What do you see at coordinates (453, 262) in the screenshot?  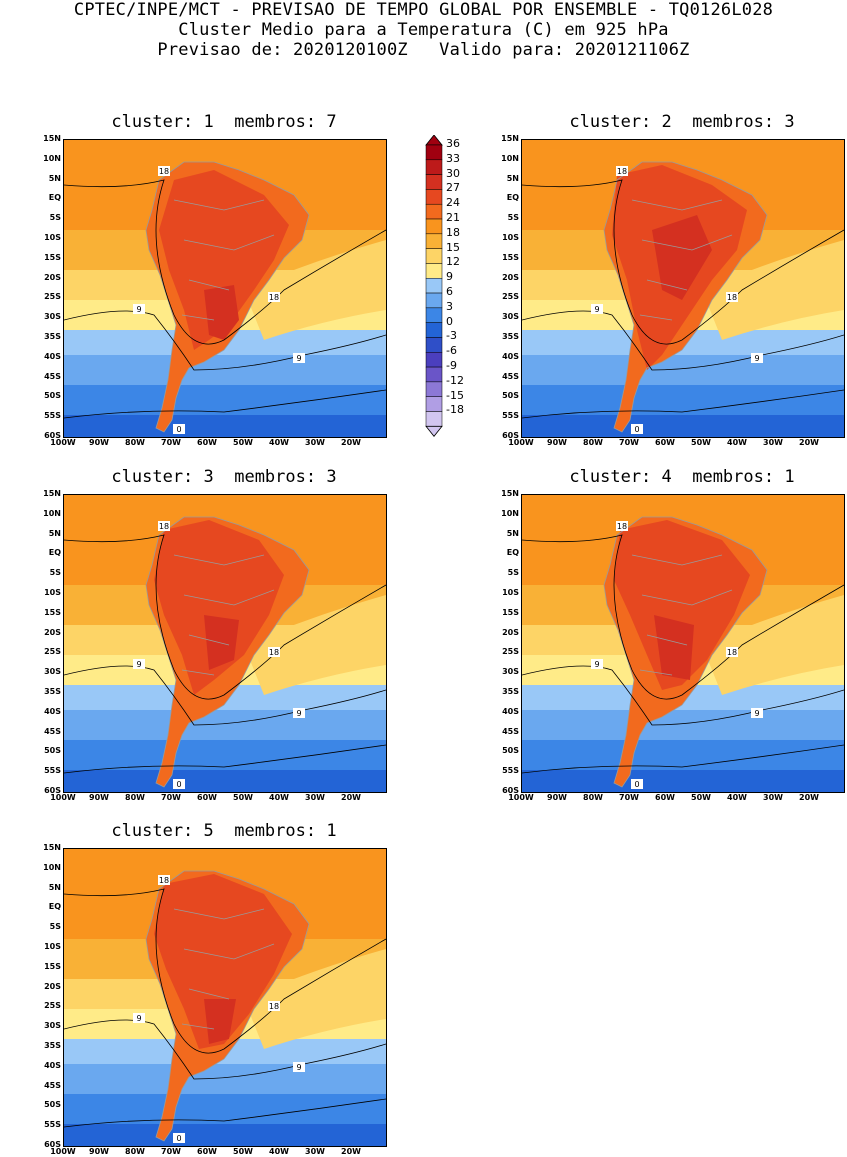 I see `colorbar-label: 12` at bounding box center [453, 262].